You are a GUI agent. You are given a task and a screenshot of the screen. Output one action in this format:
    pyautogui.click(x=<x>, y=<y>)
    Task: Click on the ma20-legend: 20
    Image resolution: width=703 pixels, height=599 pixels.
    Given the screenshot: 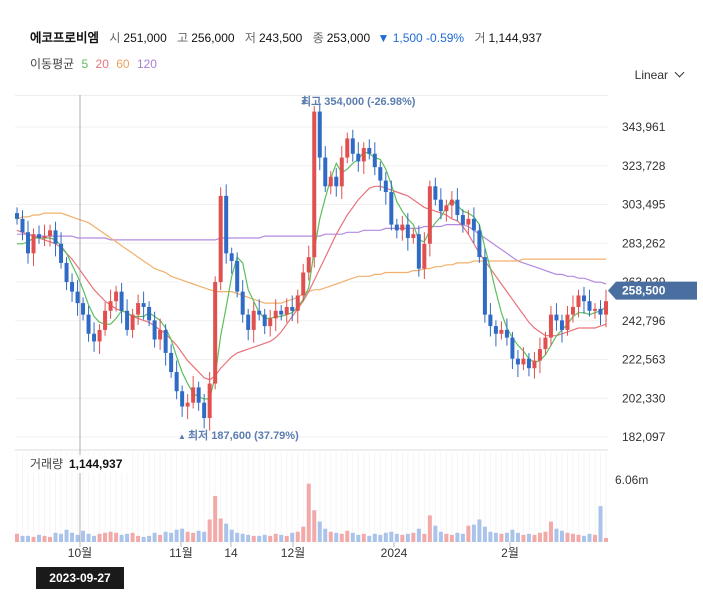 What is the action you would take?
    pyautogui.click(x=102, y=64)
    